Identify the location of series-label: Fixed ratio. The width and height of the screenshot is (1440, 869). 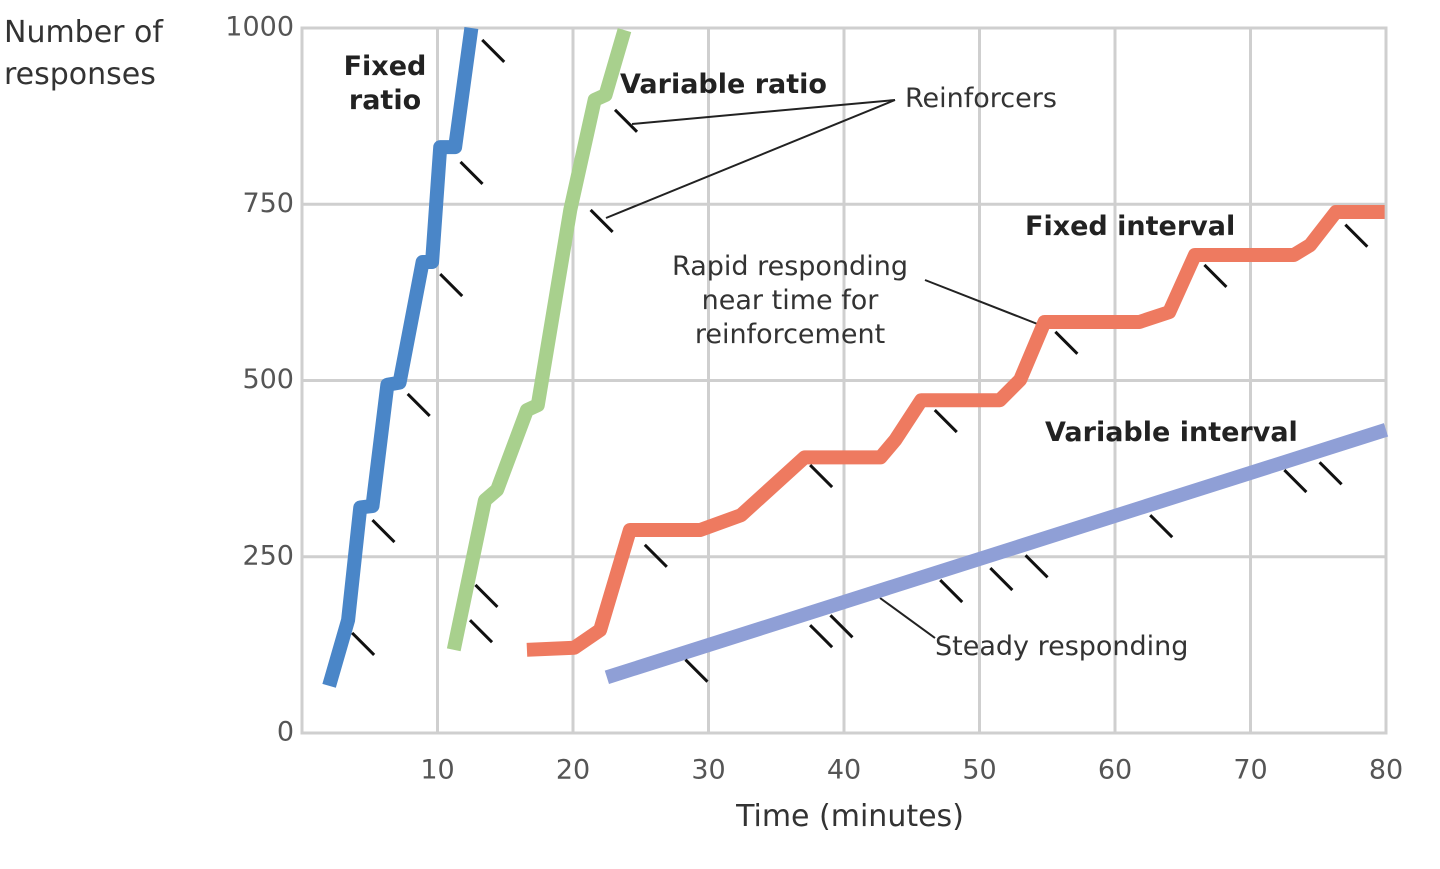
(385, 83).